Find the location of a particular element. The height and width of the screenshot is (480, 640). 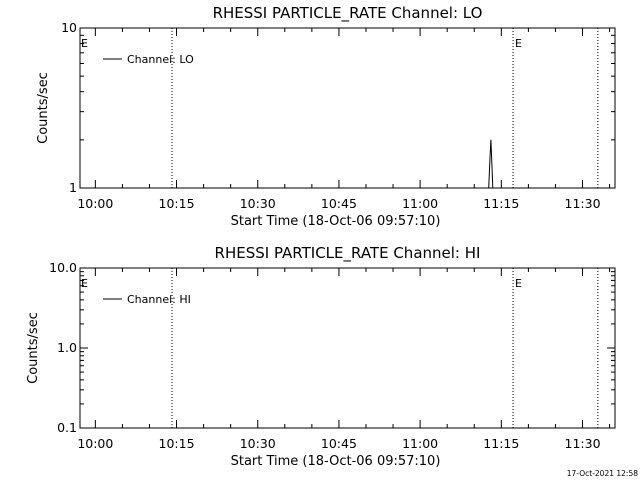

plot-timestamp: 17-Oct-2021 12:58 is located at coordinates (602, 473).